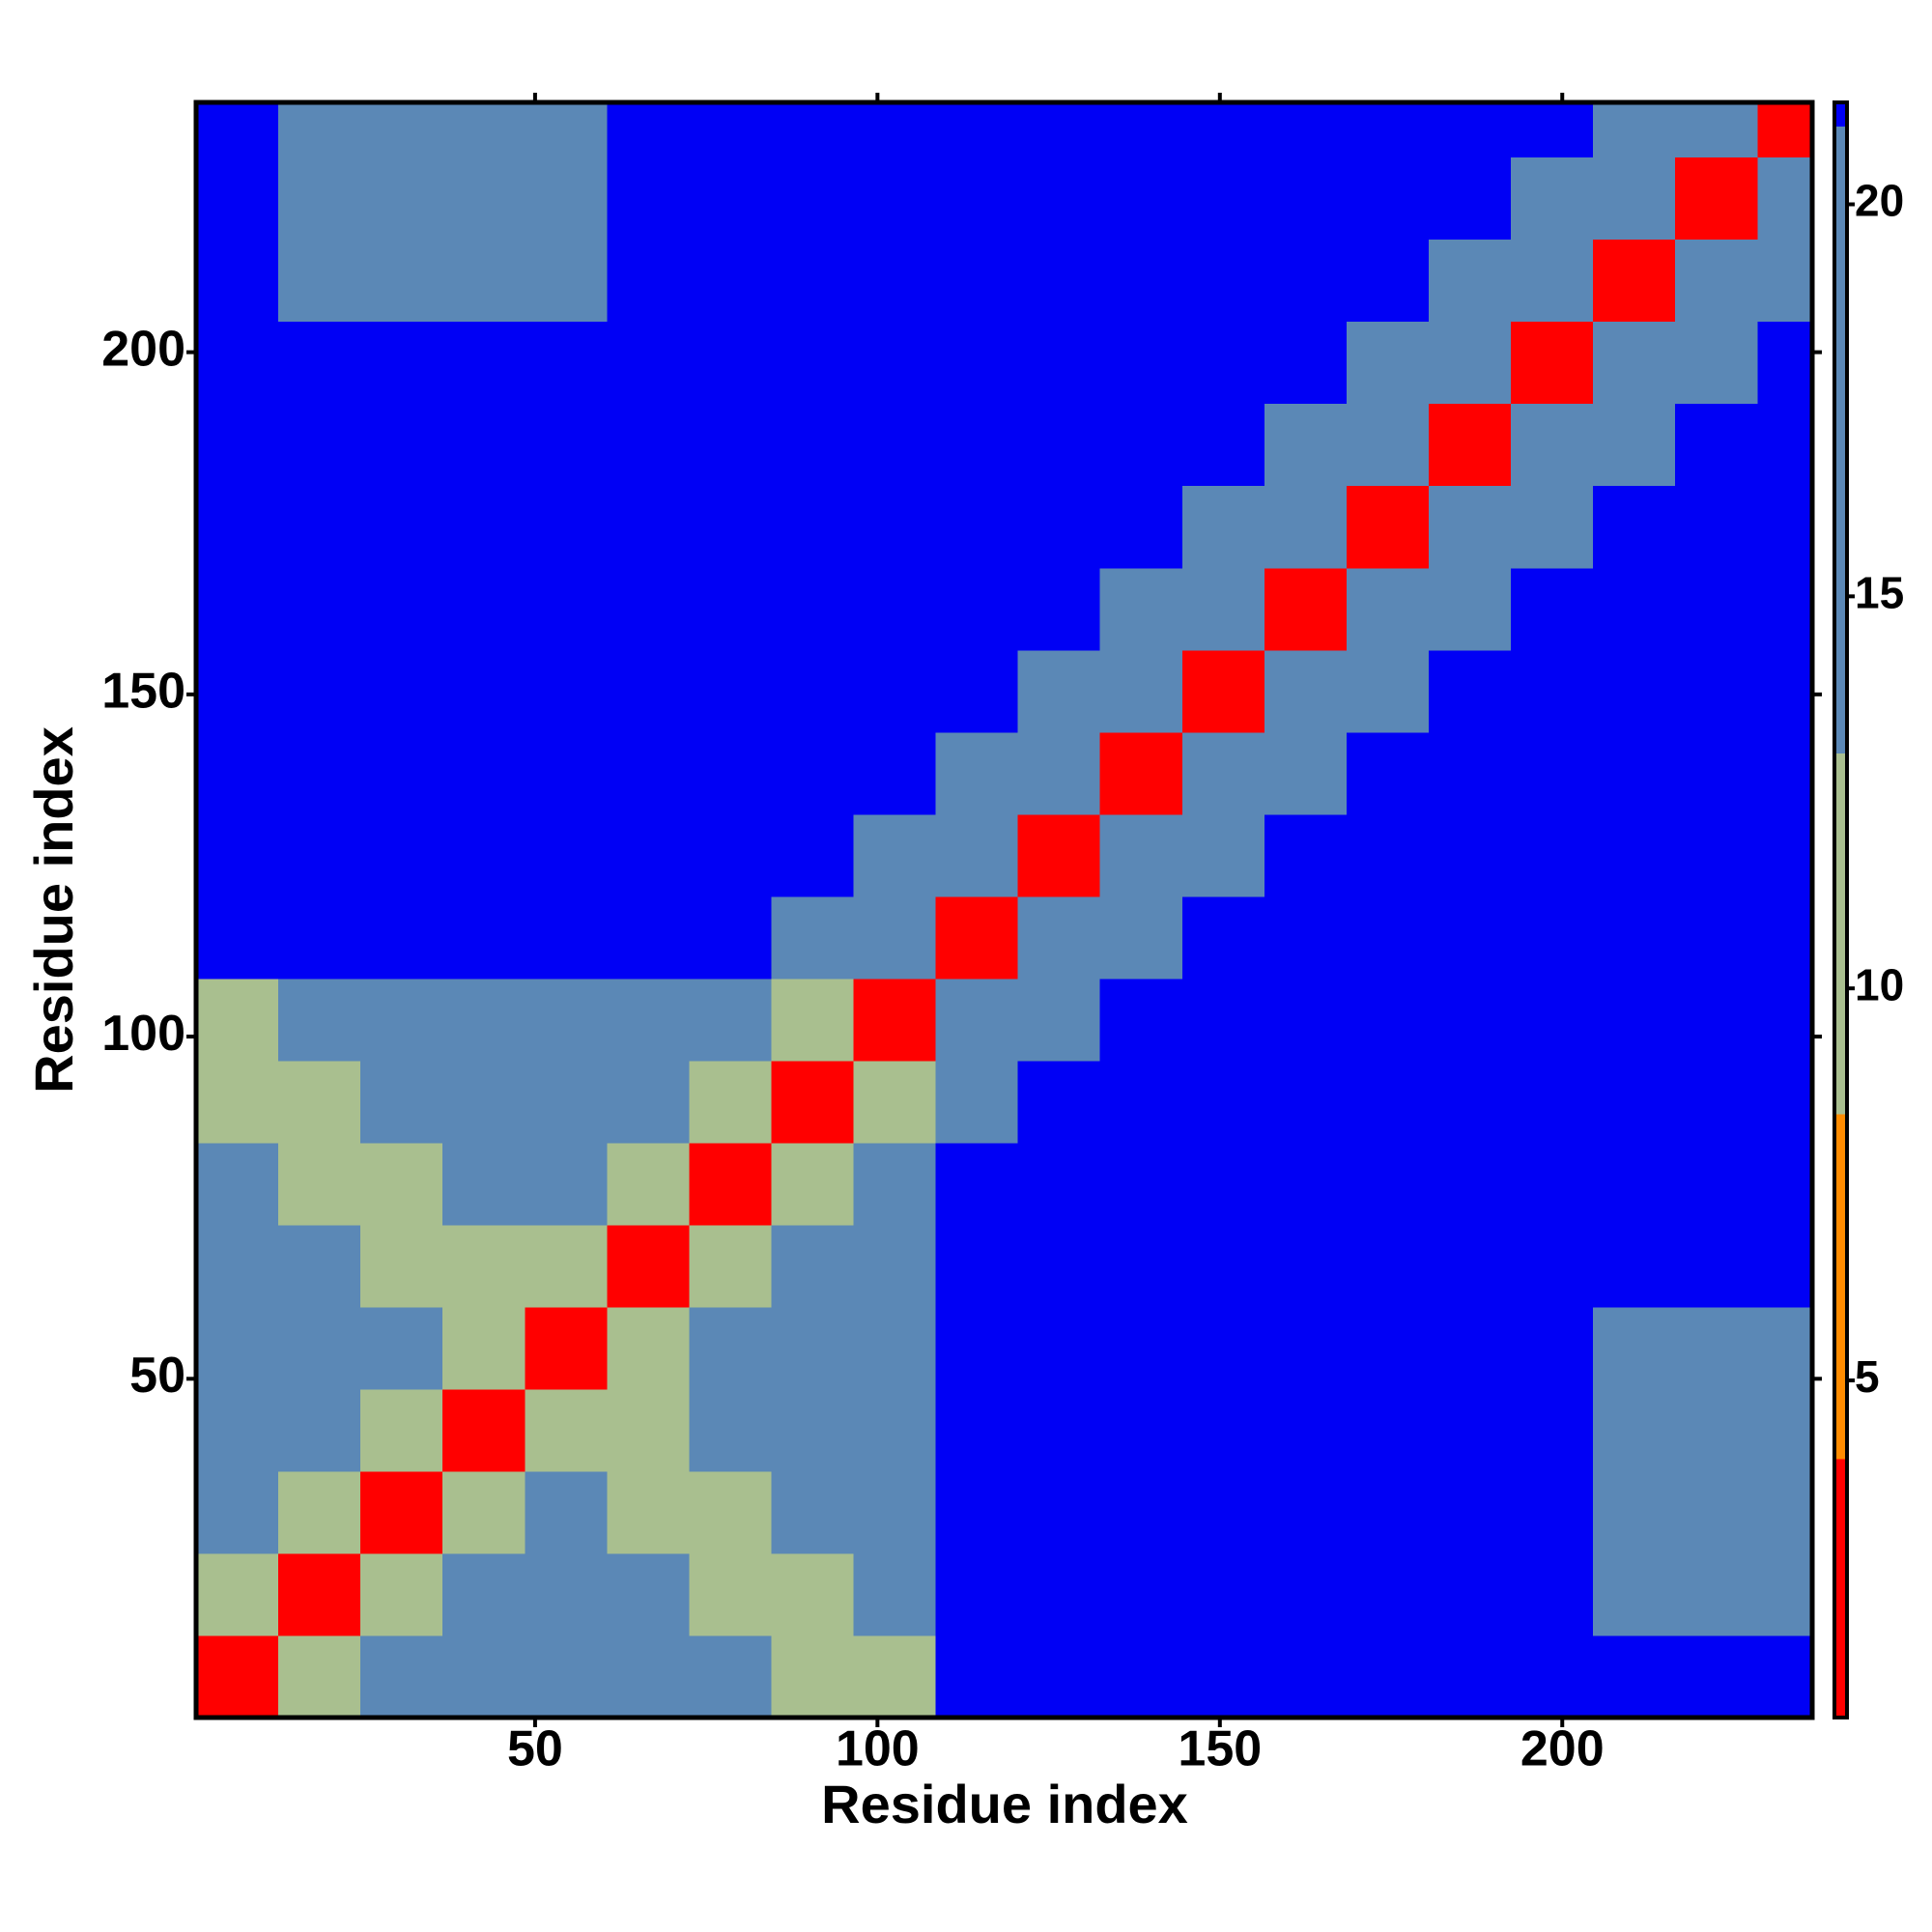 The width and height of the screenshot is (1932, 1932). I want to click on y-tick-label: 150, so click(143, 692).